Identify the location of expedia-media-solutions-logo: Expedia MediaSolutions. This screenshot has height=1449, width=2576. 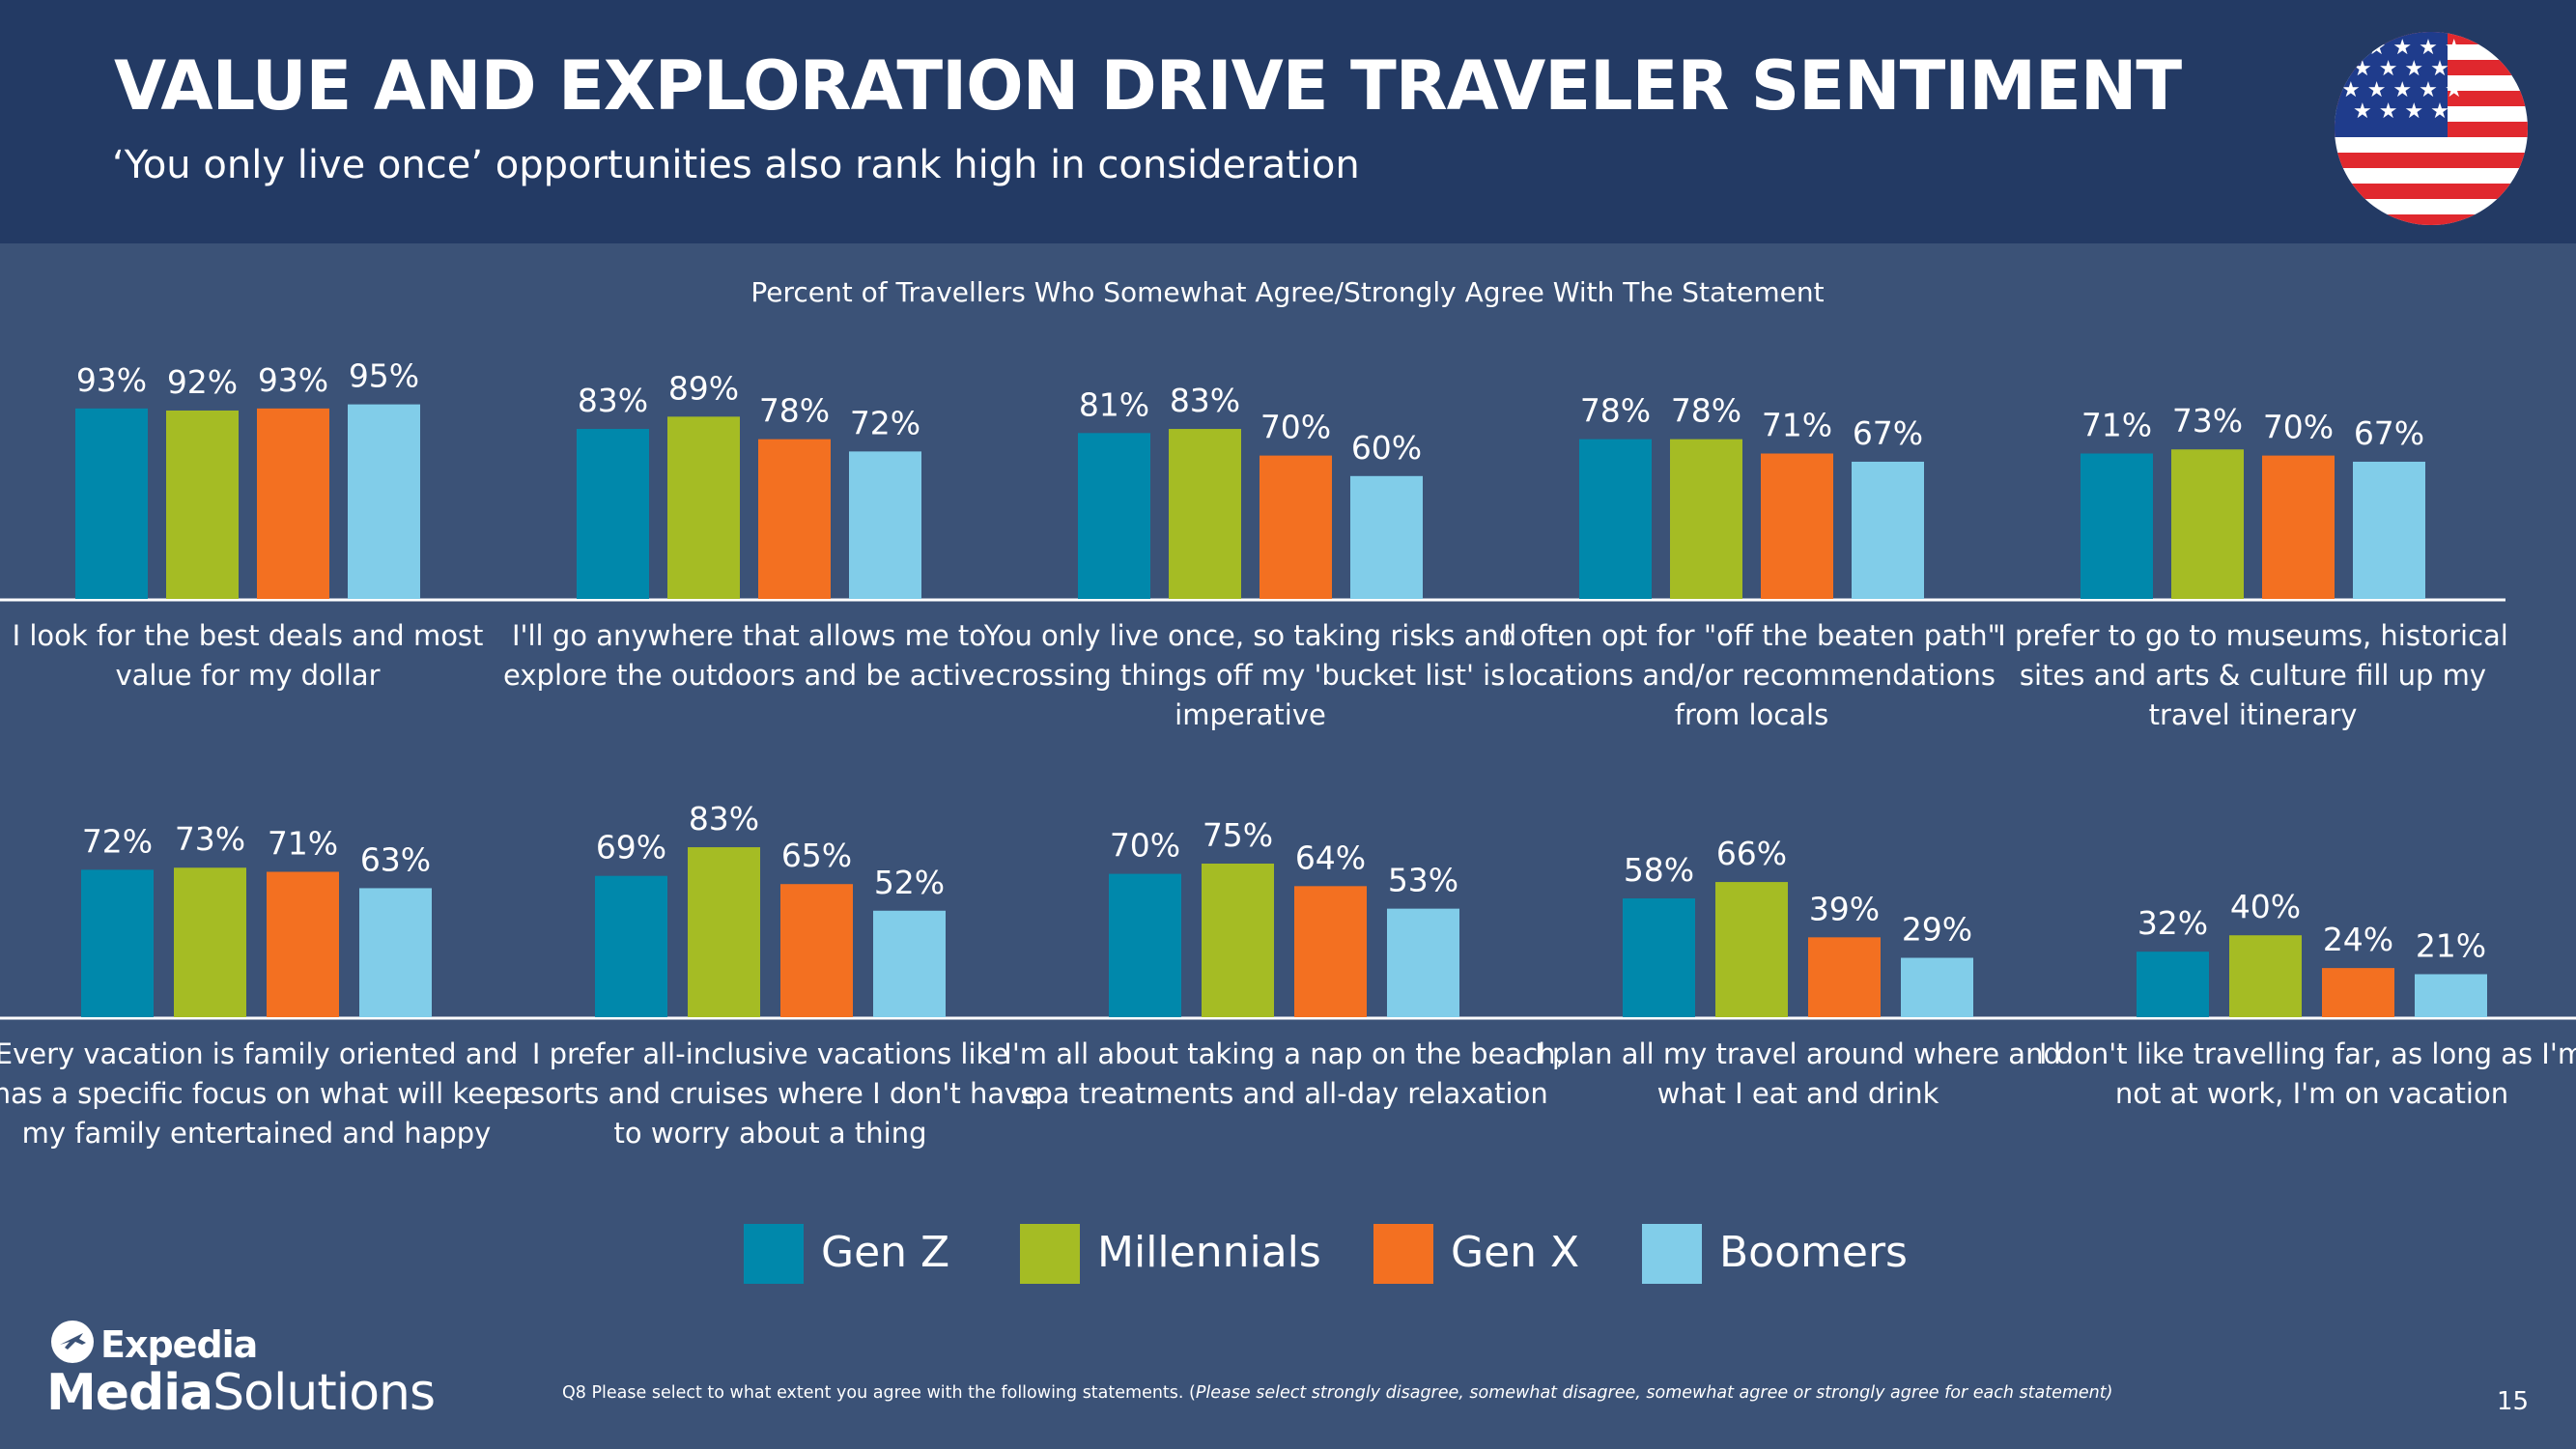
(241, 1369).